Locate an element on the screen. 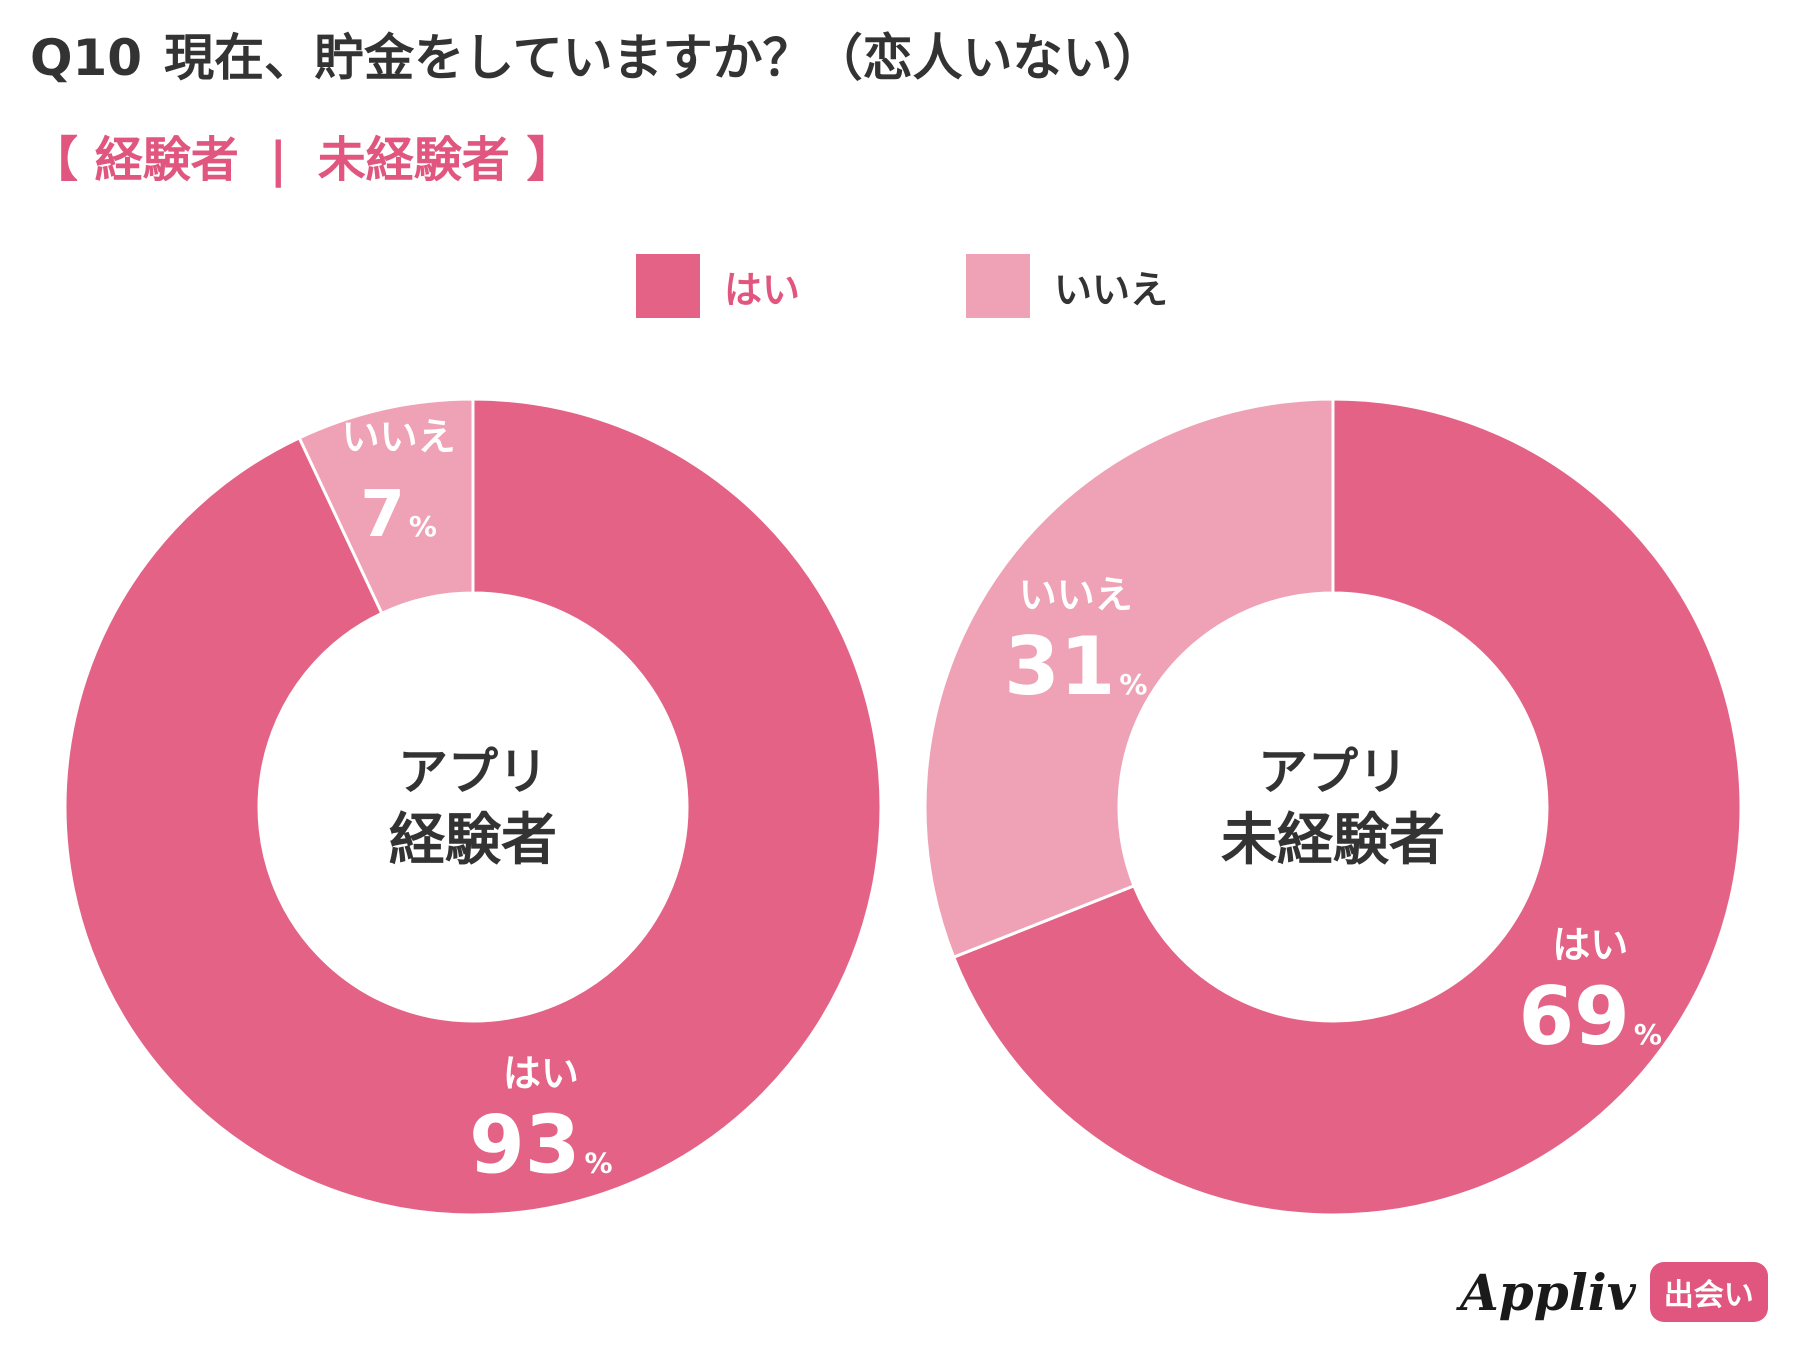  legend-swatch-yes is located at coordinates (668, 286).